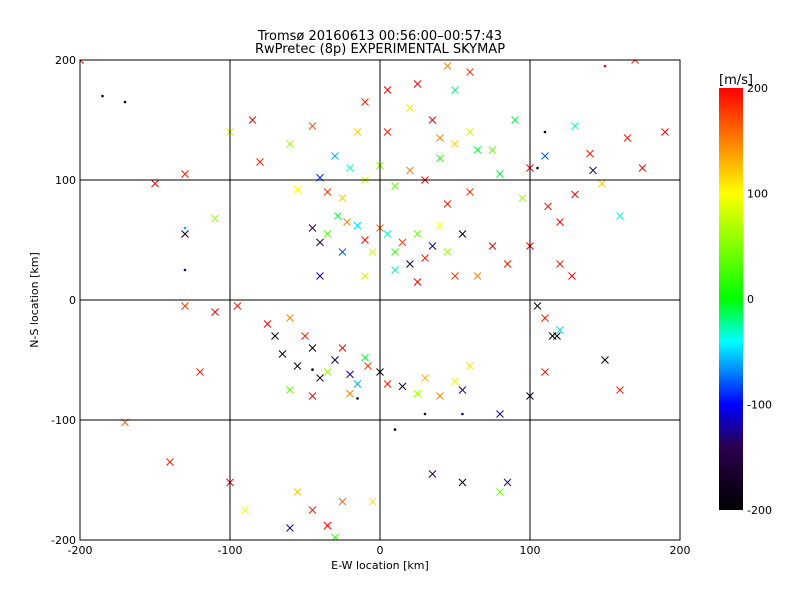  Describe the element at coordinates (380, 49) in the screenshot. I see `chart-title-line2: RwPretec (8p) EXPERIMENTAL SKYMAP` at that location.